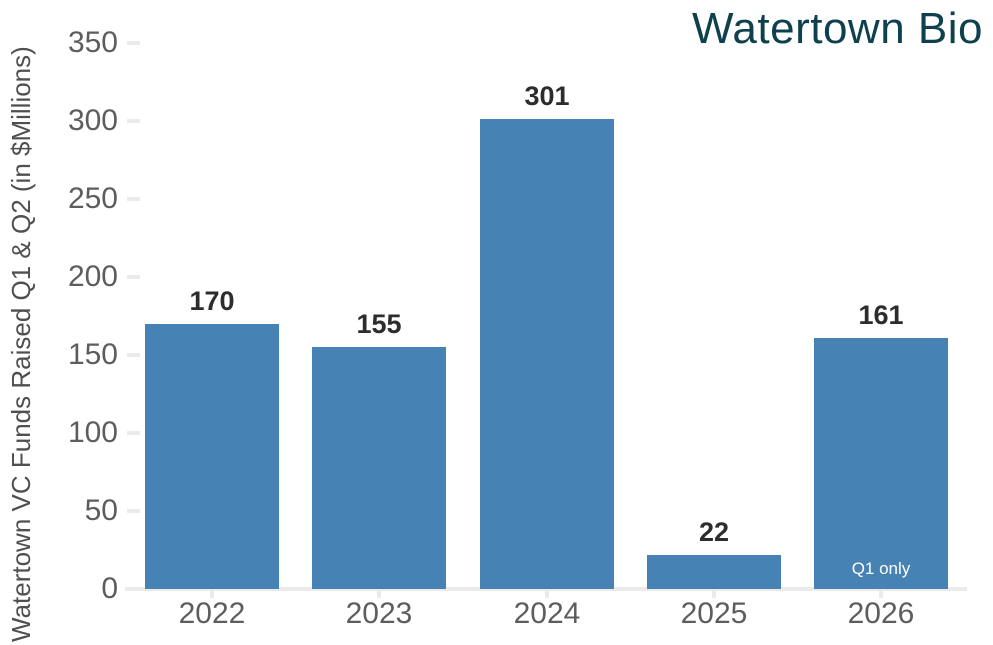  I want to click on x-tick-label: 2025, so click(714, 613).